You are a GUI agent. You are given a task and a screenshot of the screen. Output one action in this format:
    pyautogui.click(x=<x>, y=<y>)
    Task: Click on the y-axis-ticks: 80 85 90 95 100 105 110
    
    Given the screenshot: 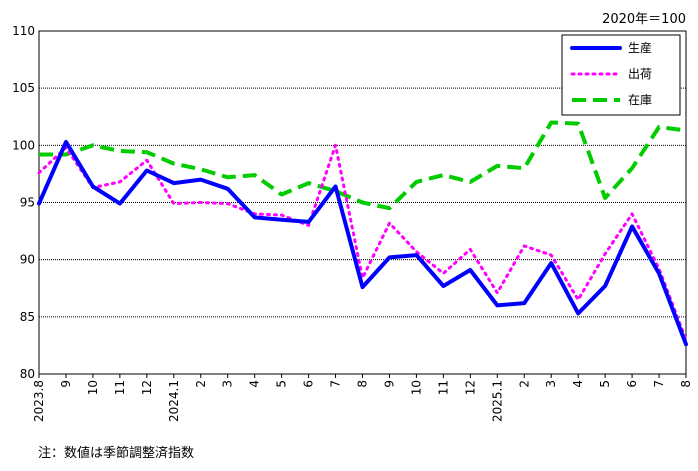 What is the action you would take?
    pyautogui.click(x=23, y=202)
    